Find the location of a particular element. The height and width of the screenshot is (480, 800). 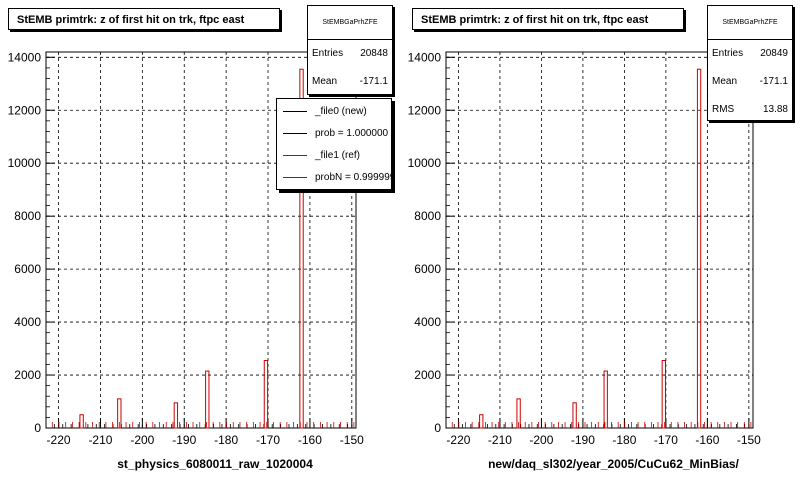

left-y-tick-label: 0 is located at coordinates (37, 428).